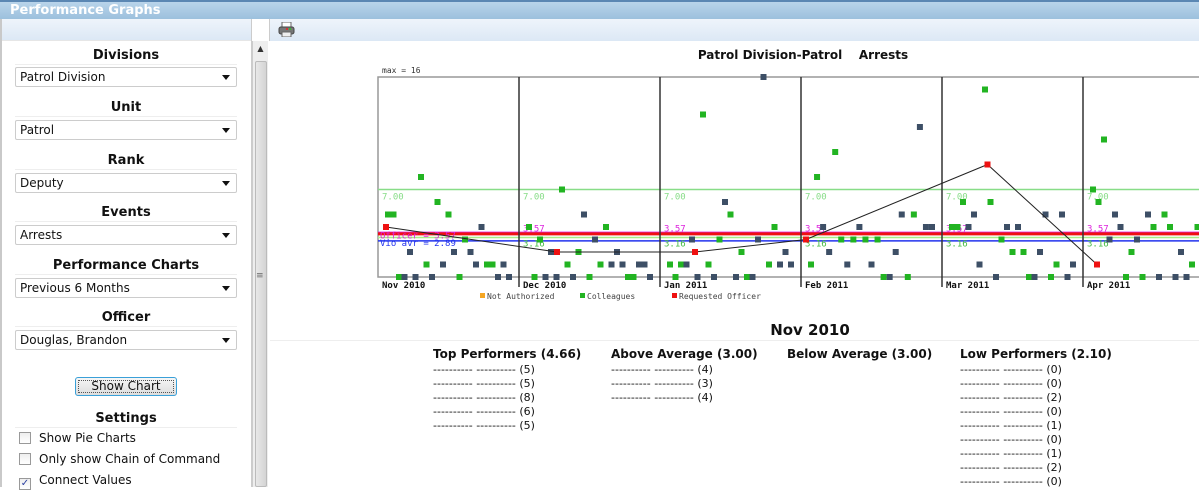 Image resolution: width=1199 pixels, height=490 pixels. I want to click on summary-column-title: Below Average (3.00), so click(859, 354).